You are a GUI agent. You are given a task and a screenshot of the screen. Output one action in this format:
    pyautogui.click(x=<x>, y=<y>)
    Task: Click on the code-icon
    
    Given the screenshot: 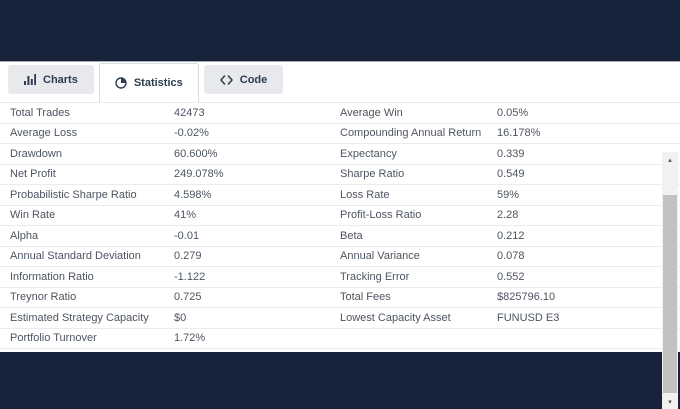 What is the action you would take?
    pyautogui.click(x=226, y=79)
    